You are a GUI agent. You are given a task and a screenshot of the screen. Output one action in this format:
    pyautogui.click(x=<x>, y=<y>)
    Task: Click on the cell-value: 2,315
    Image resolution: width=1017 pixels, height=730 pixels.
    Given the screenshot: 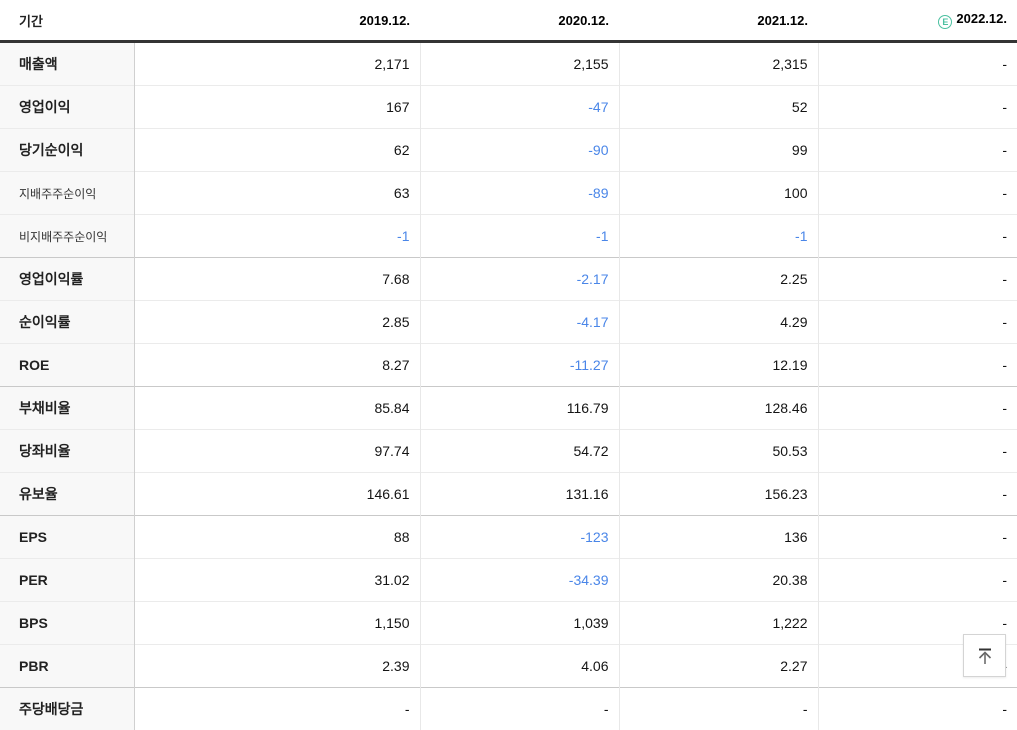 What is the action you would take?
    pyautogui.click(x=718, y=64)
    